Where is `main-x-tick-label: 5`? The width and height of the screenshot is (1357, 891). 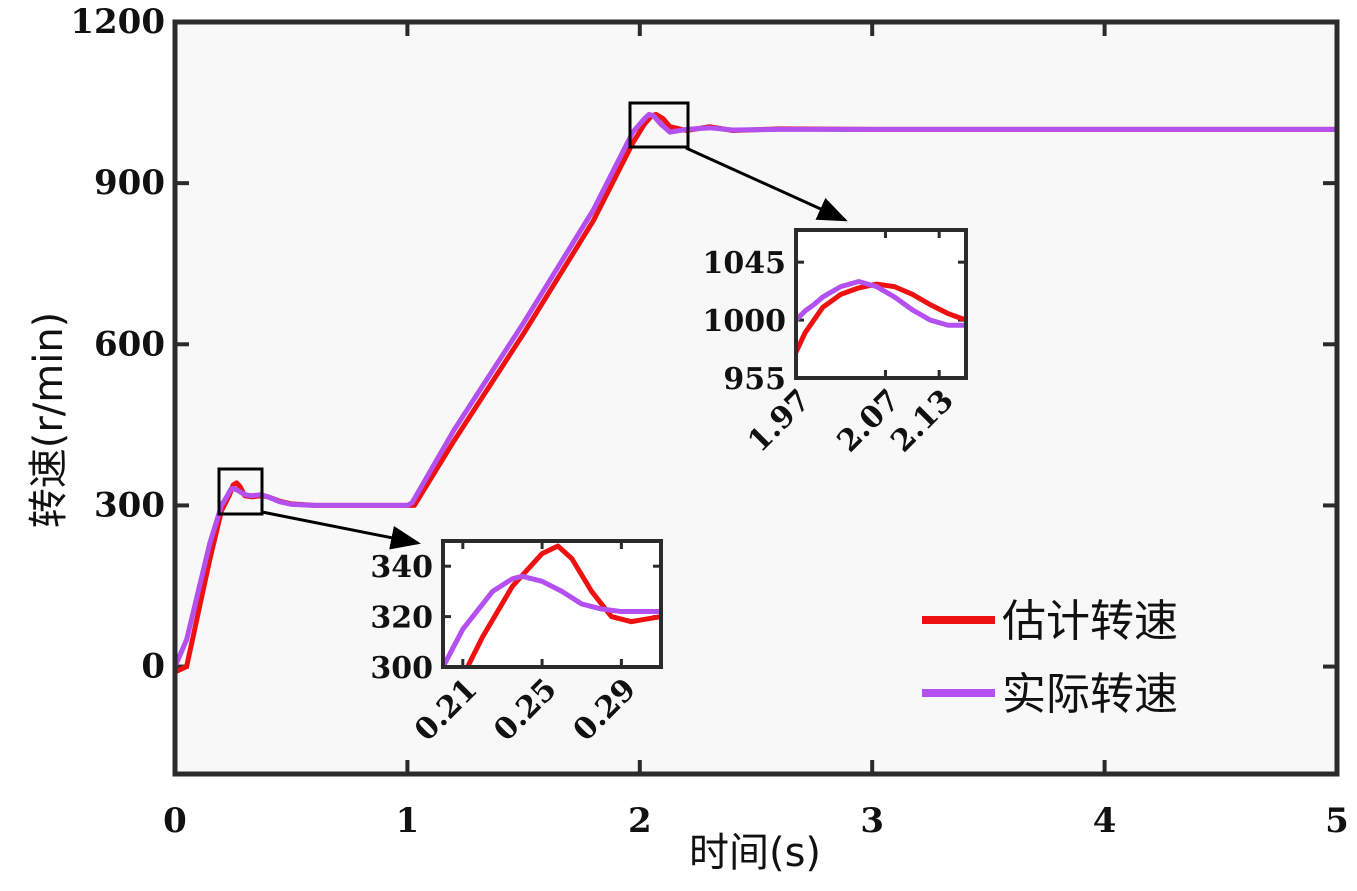 main-x-tick-label: 5 is located at coordinates (1337, 821).